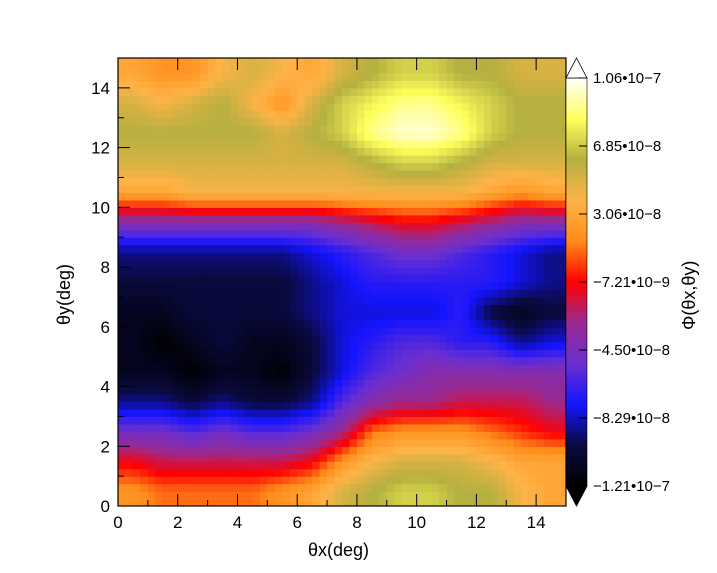  I want to click on y-tick-label: 6, so click(105, 327).